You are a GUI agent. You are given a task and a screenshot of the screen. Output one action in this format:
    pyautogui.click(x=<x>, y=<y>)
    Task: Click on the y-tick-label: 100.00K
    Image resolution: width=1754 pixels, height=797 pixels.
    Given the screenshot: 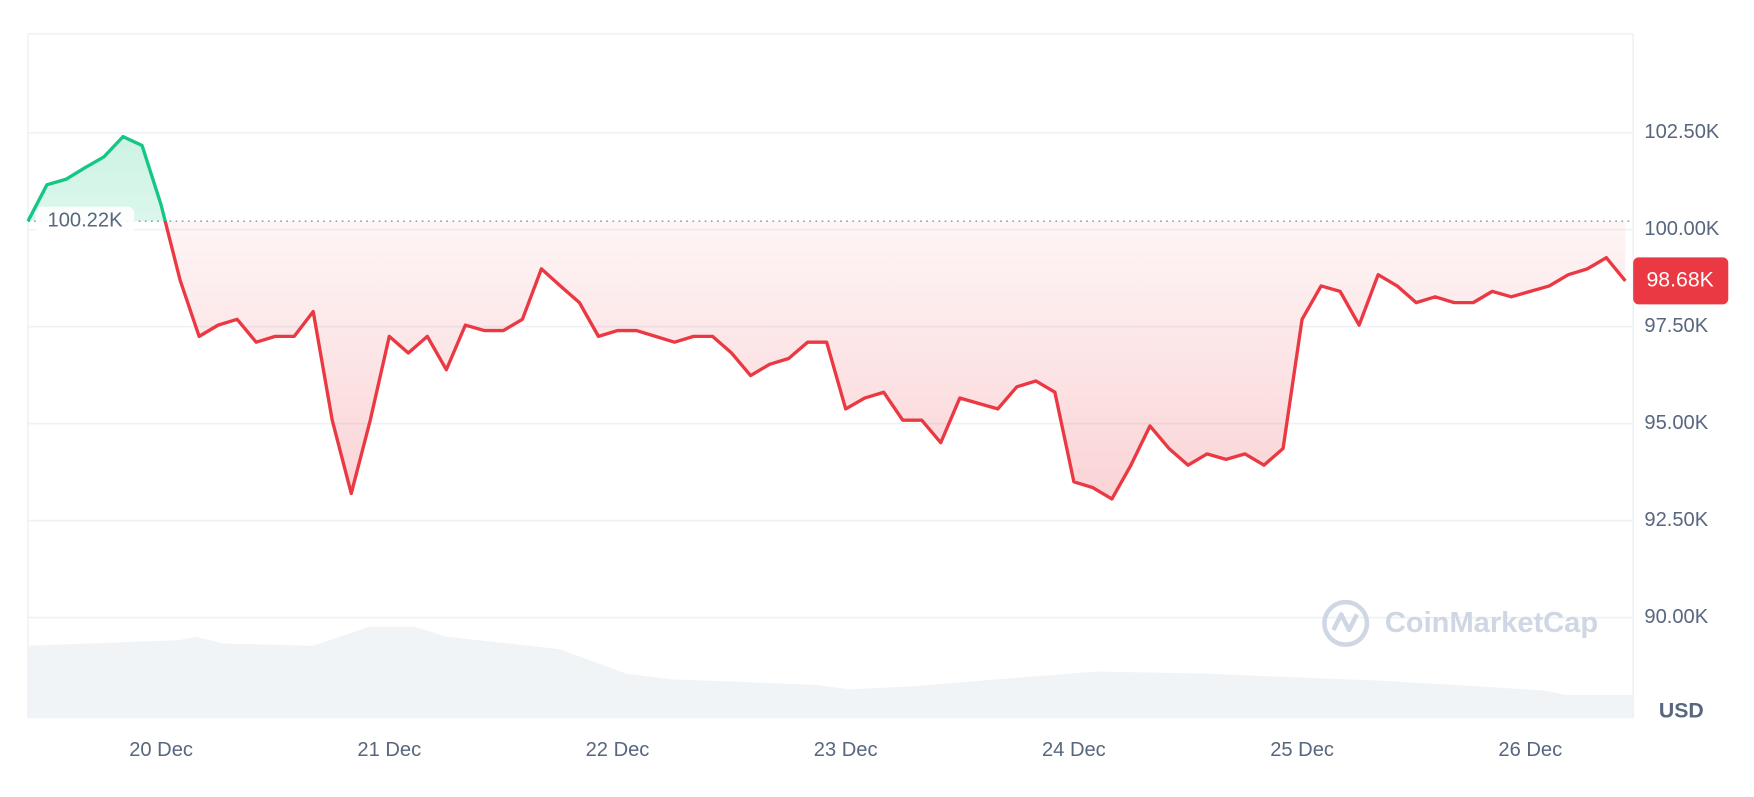 What is the action you would take?
    pyautogui.click(x=1682, y=229)
    